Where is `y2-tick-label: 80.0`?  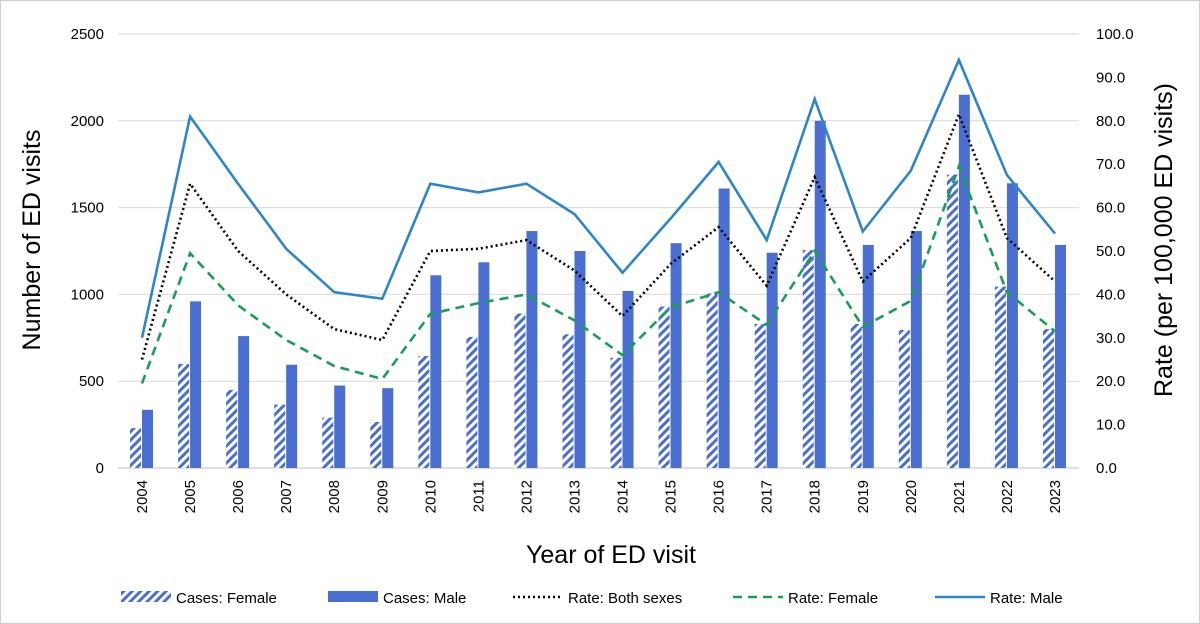 y2-tick-label: 80.0 is located at coordinates (1110, 121).